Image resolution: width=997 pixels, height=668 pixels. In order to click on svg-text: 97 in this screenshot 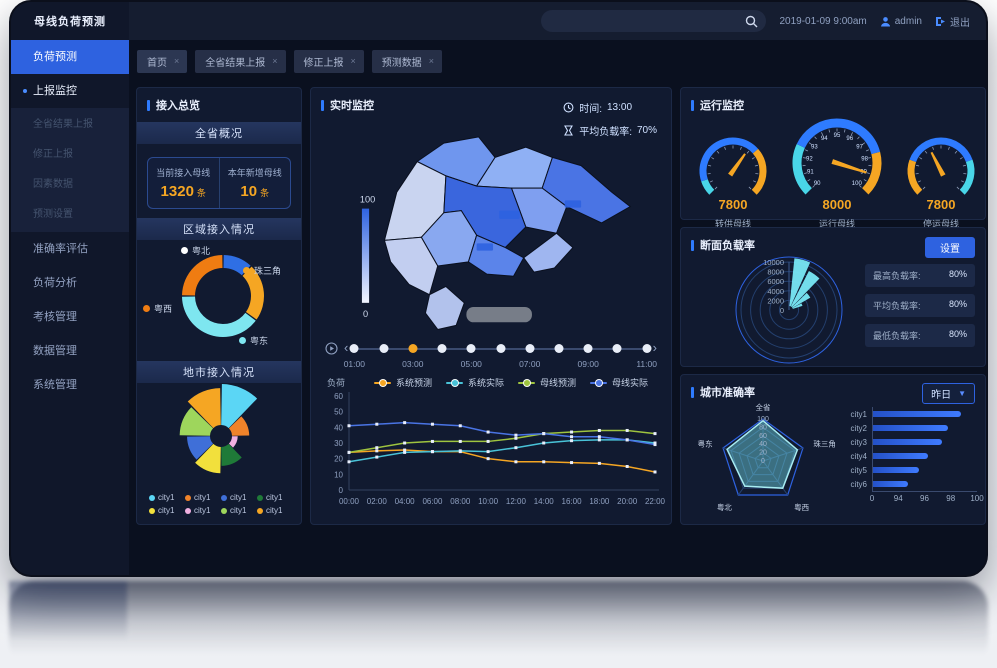, I will do `click(859, 148)`.